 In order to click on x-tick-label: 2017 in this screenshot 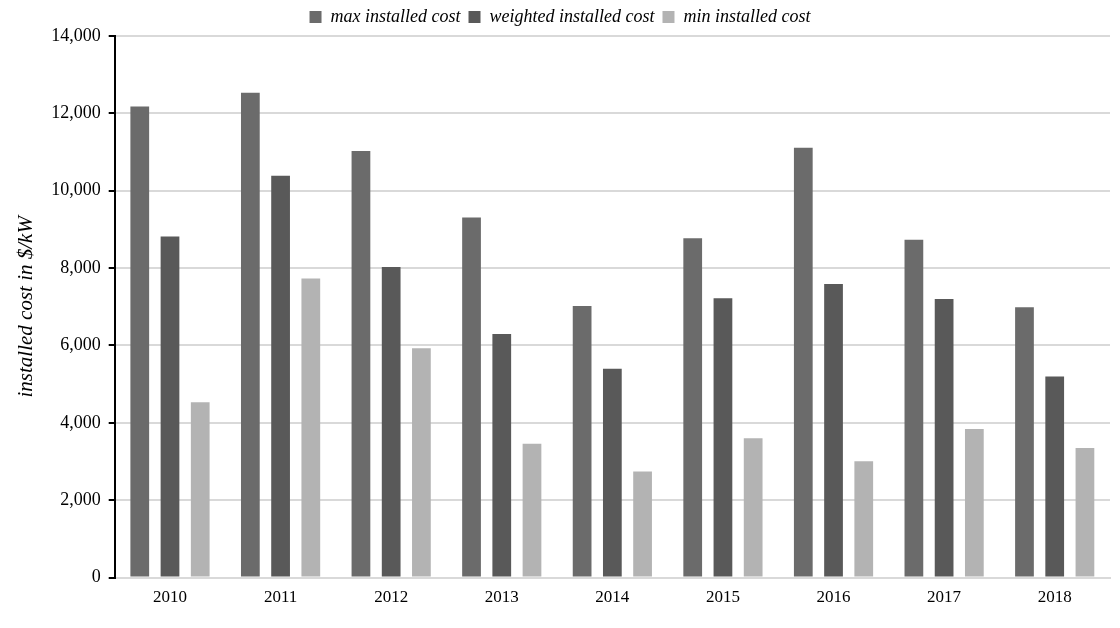, I will do `click(944, 597)`.